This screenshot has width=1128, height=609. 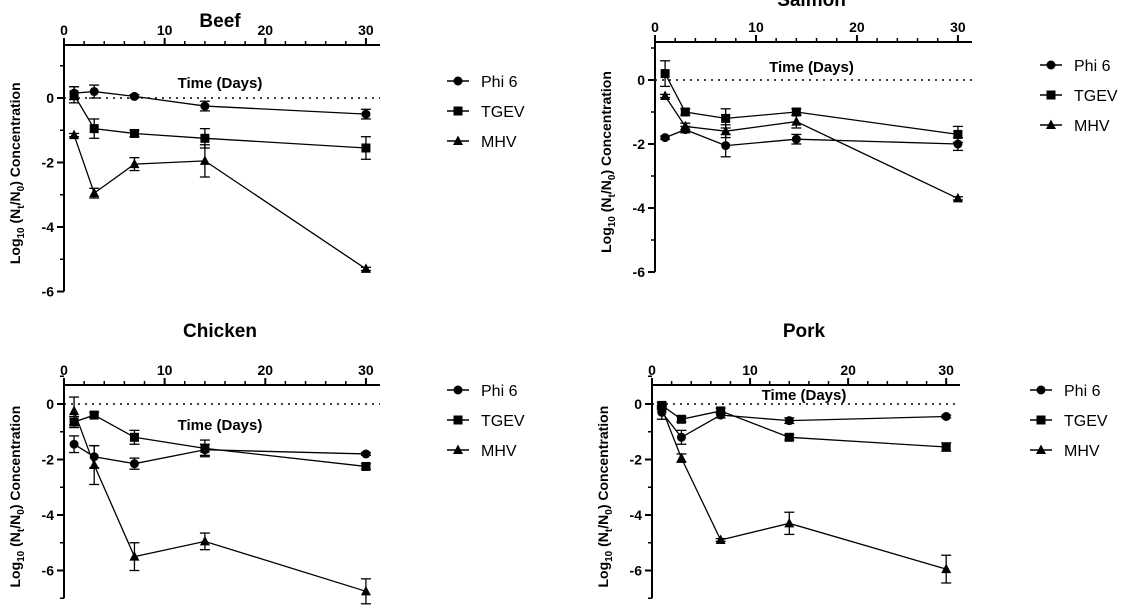 I want to click on chart-title: Chicken, so click(x=220, y=331).